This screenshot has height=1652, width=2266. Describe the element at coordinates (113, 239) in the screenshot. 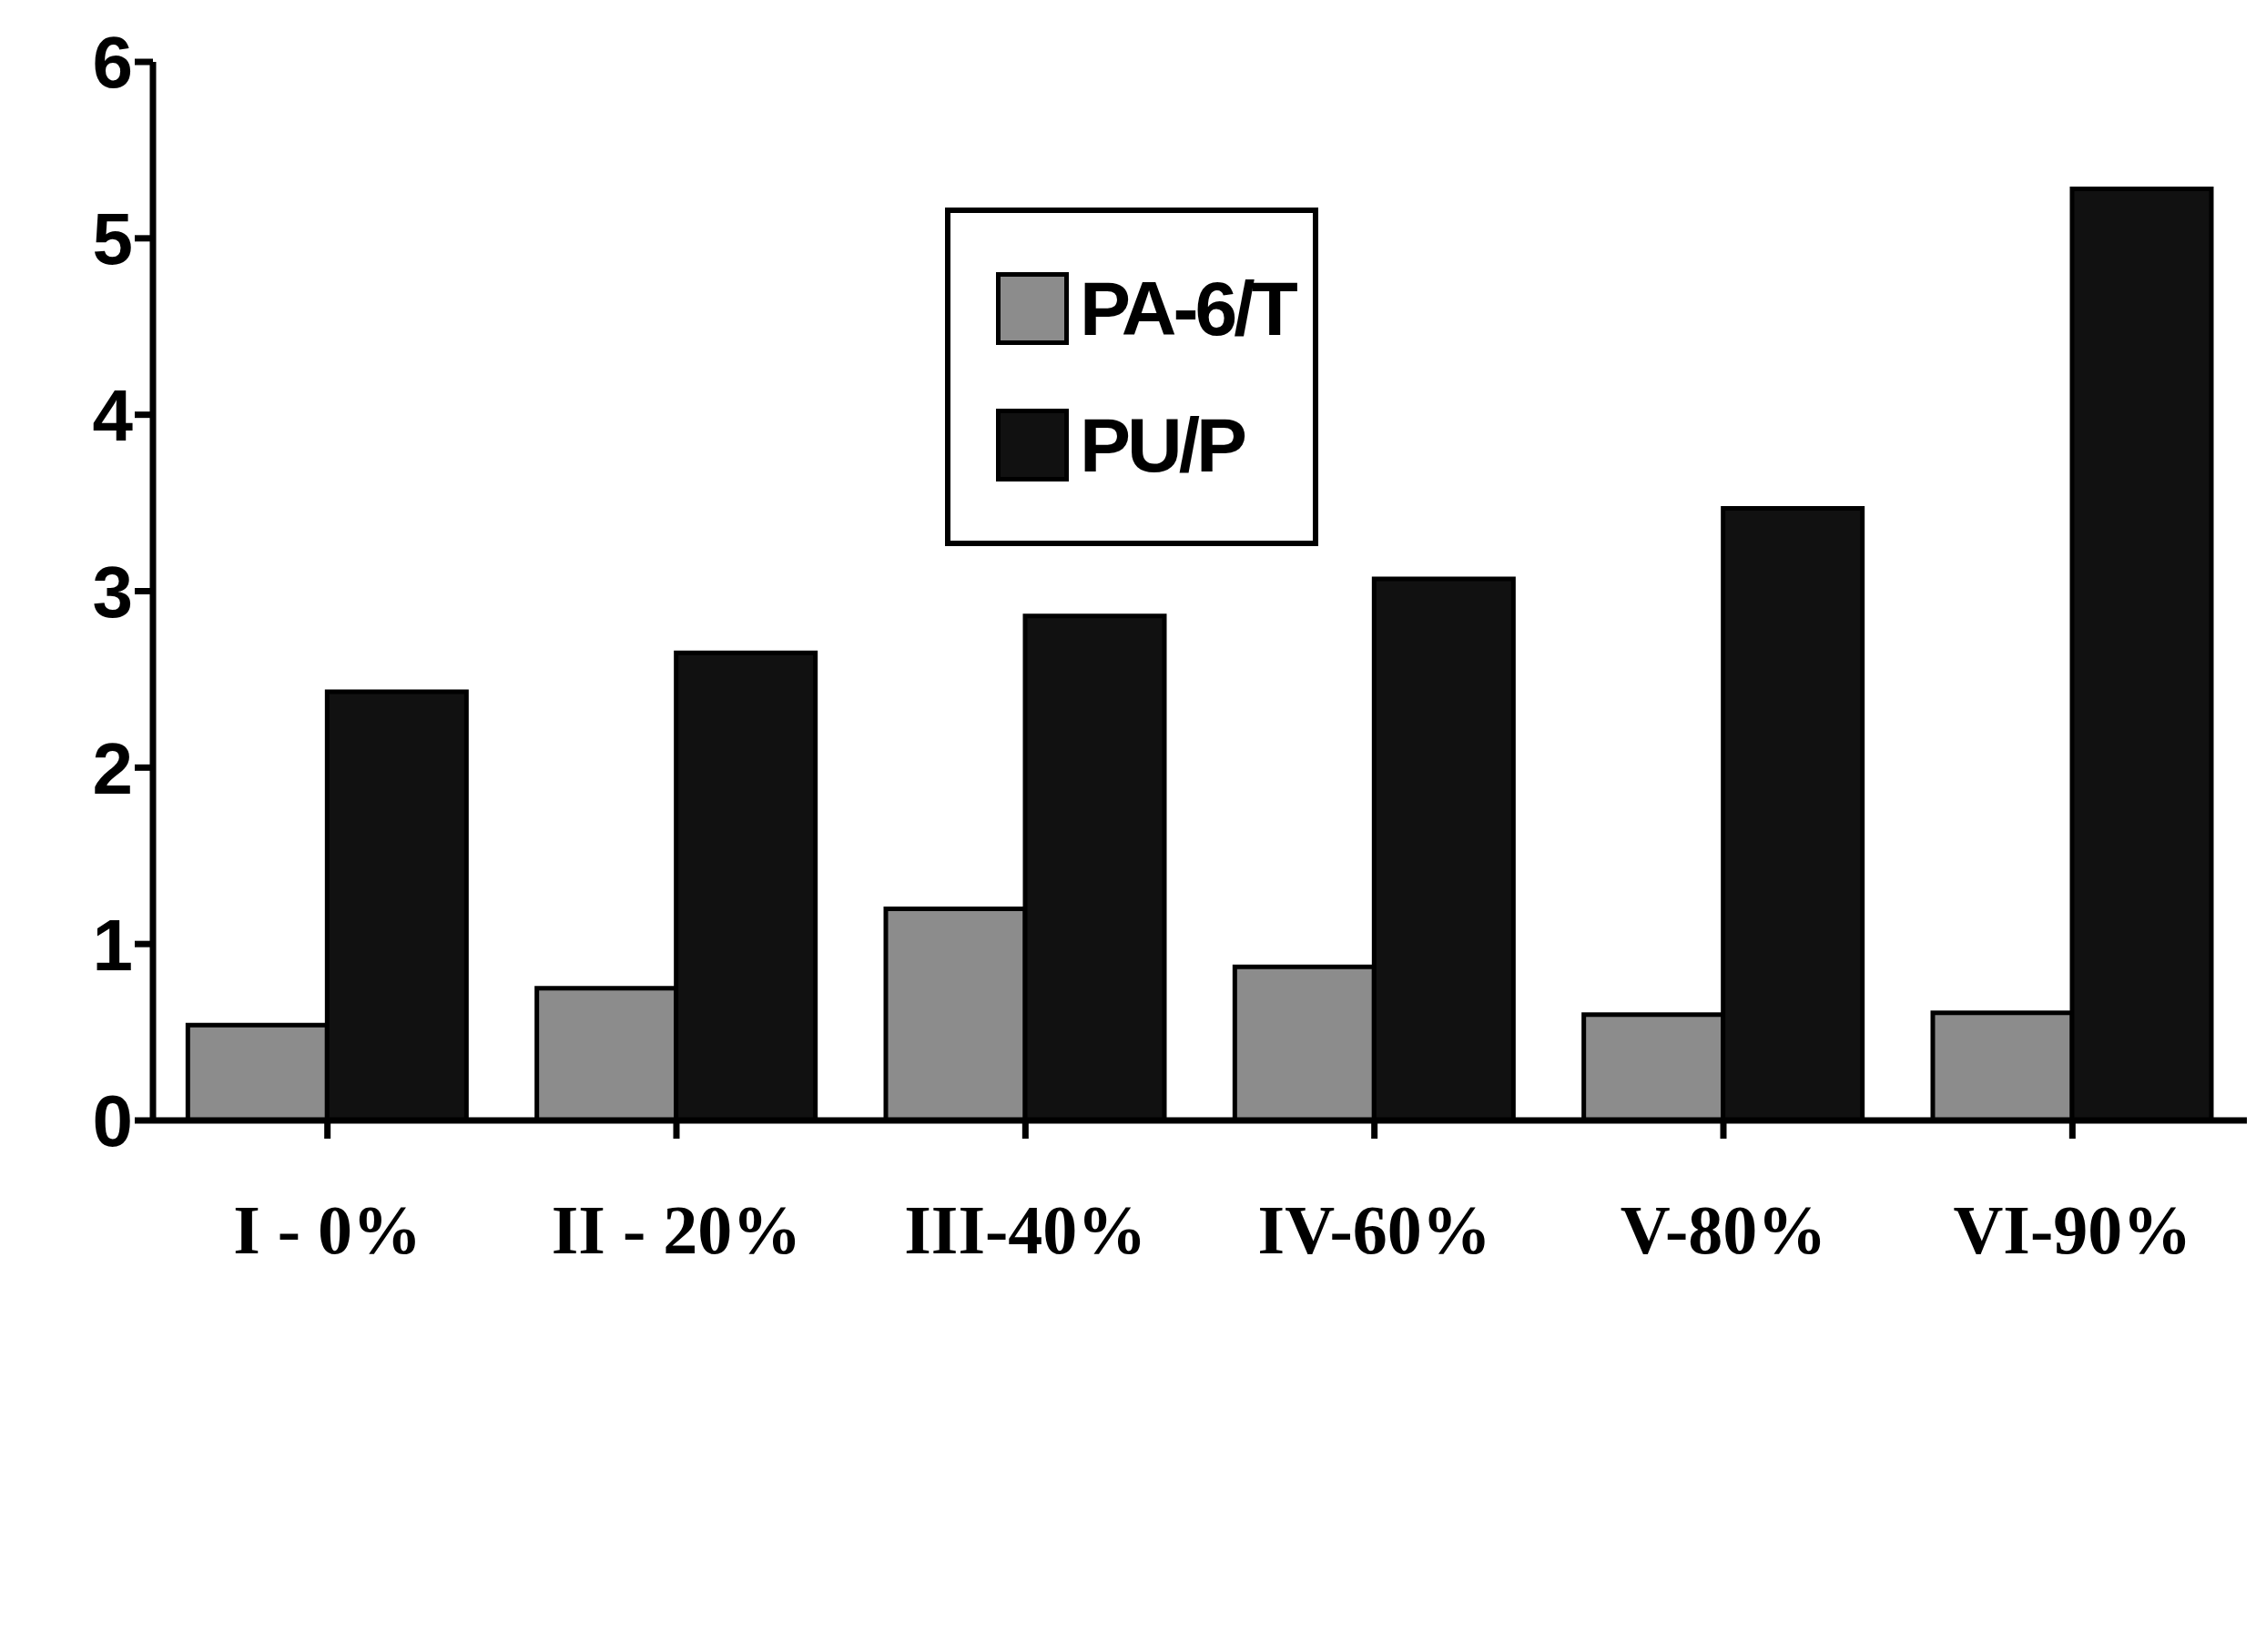

I see `y-tick-label: 5` at that location.